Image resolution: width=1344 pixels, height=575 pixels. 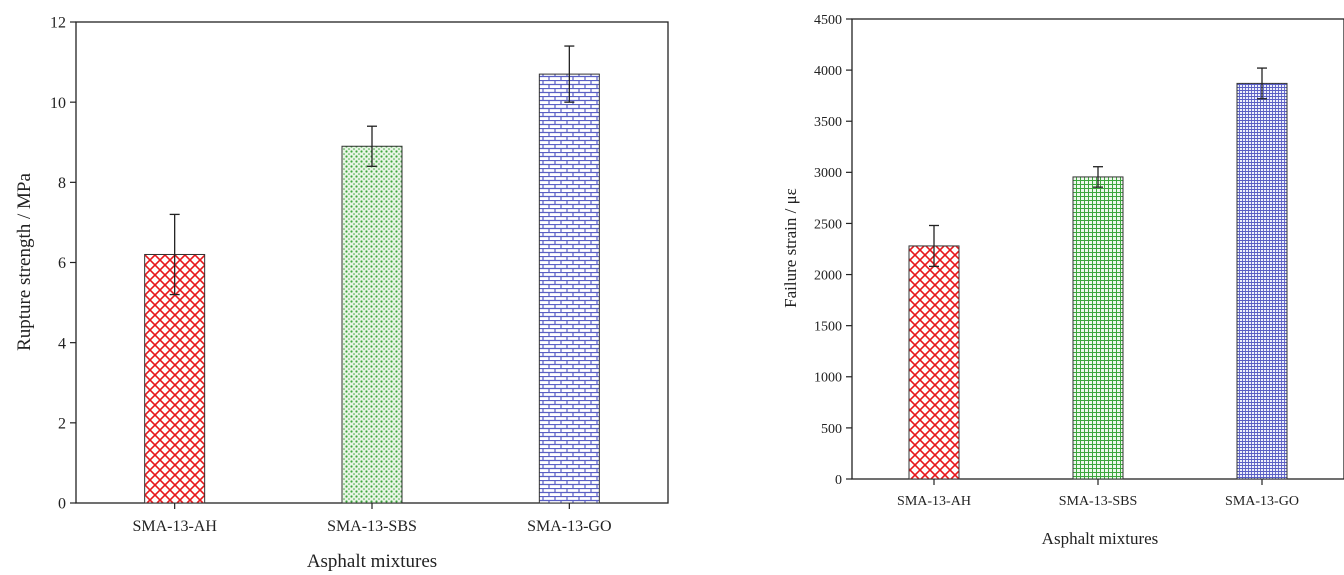 What do you see at coordinates (62, 263) in the screenshot?
I see `y-tick-label: 6` at bounding box center [62, 263].